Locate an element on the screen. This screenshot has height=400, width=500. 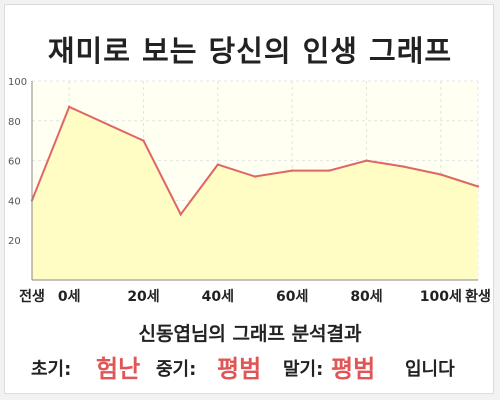
ending-text: 입니다 is located at coordinates (430, 369).